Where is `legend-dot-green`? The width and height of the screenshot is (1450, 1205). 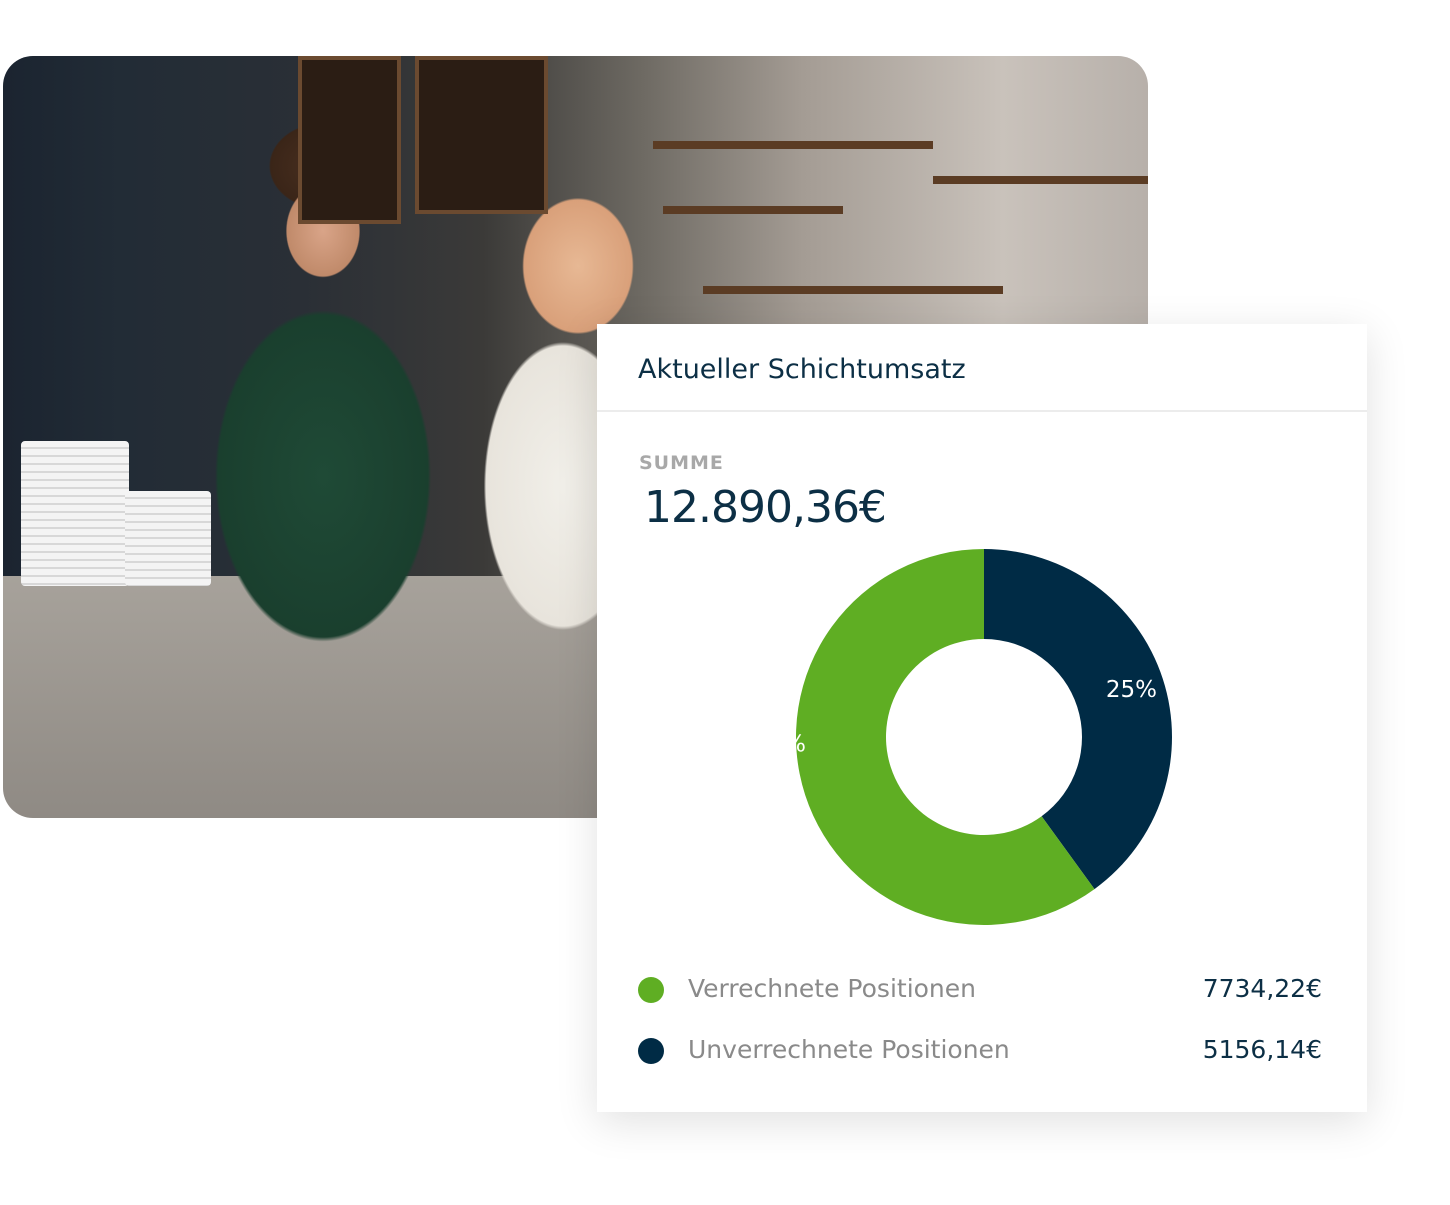
legend-dot-green is located at coordinates (651, 990).